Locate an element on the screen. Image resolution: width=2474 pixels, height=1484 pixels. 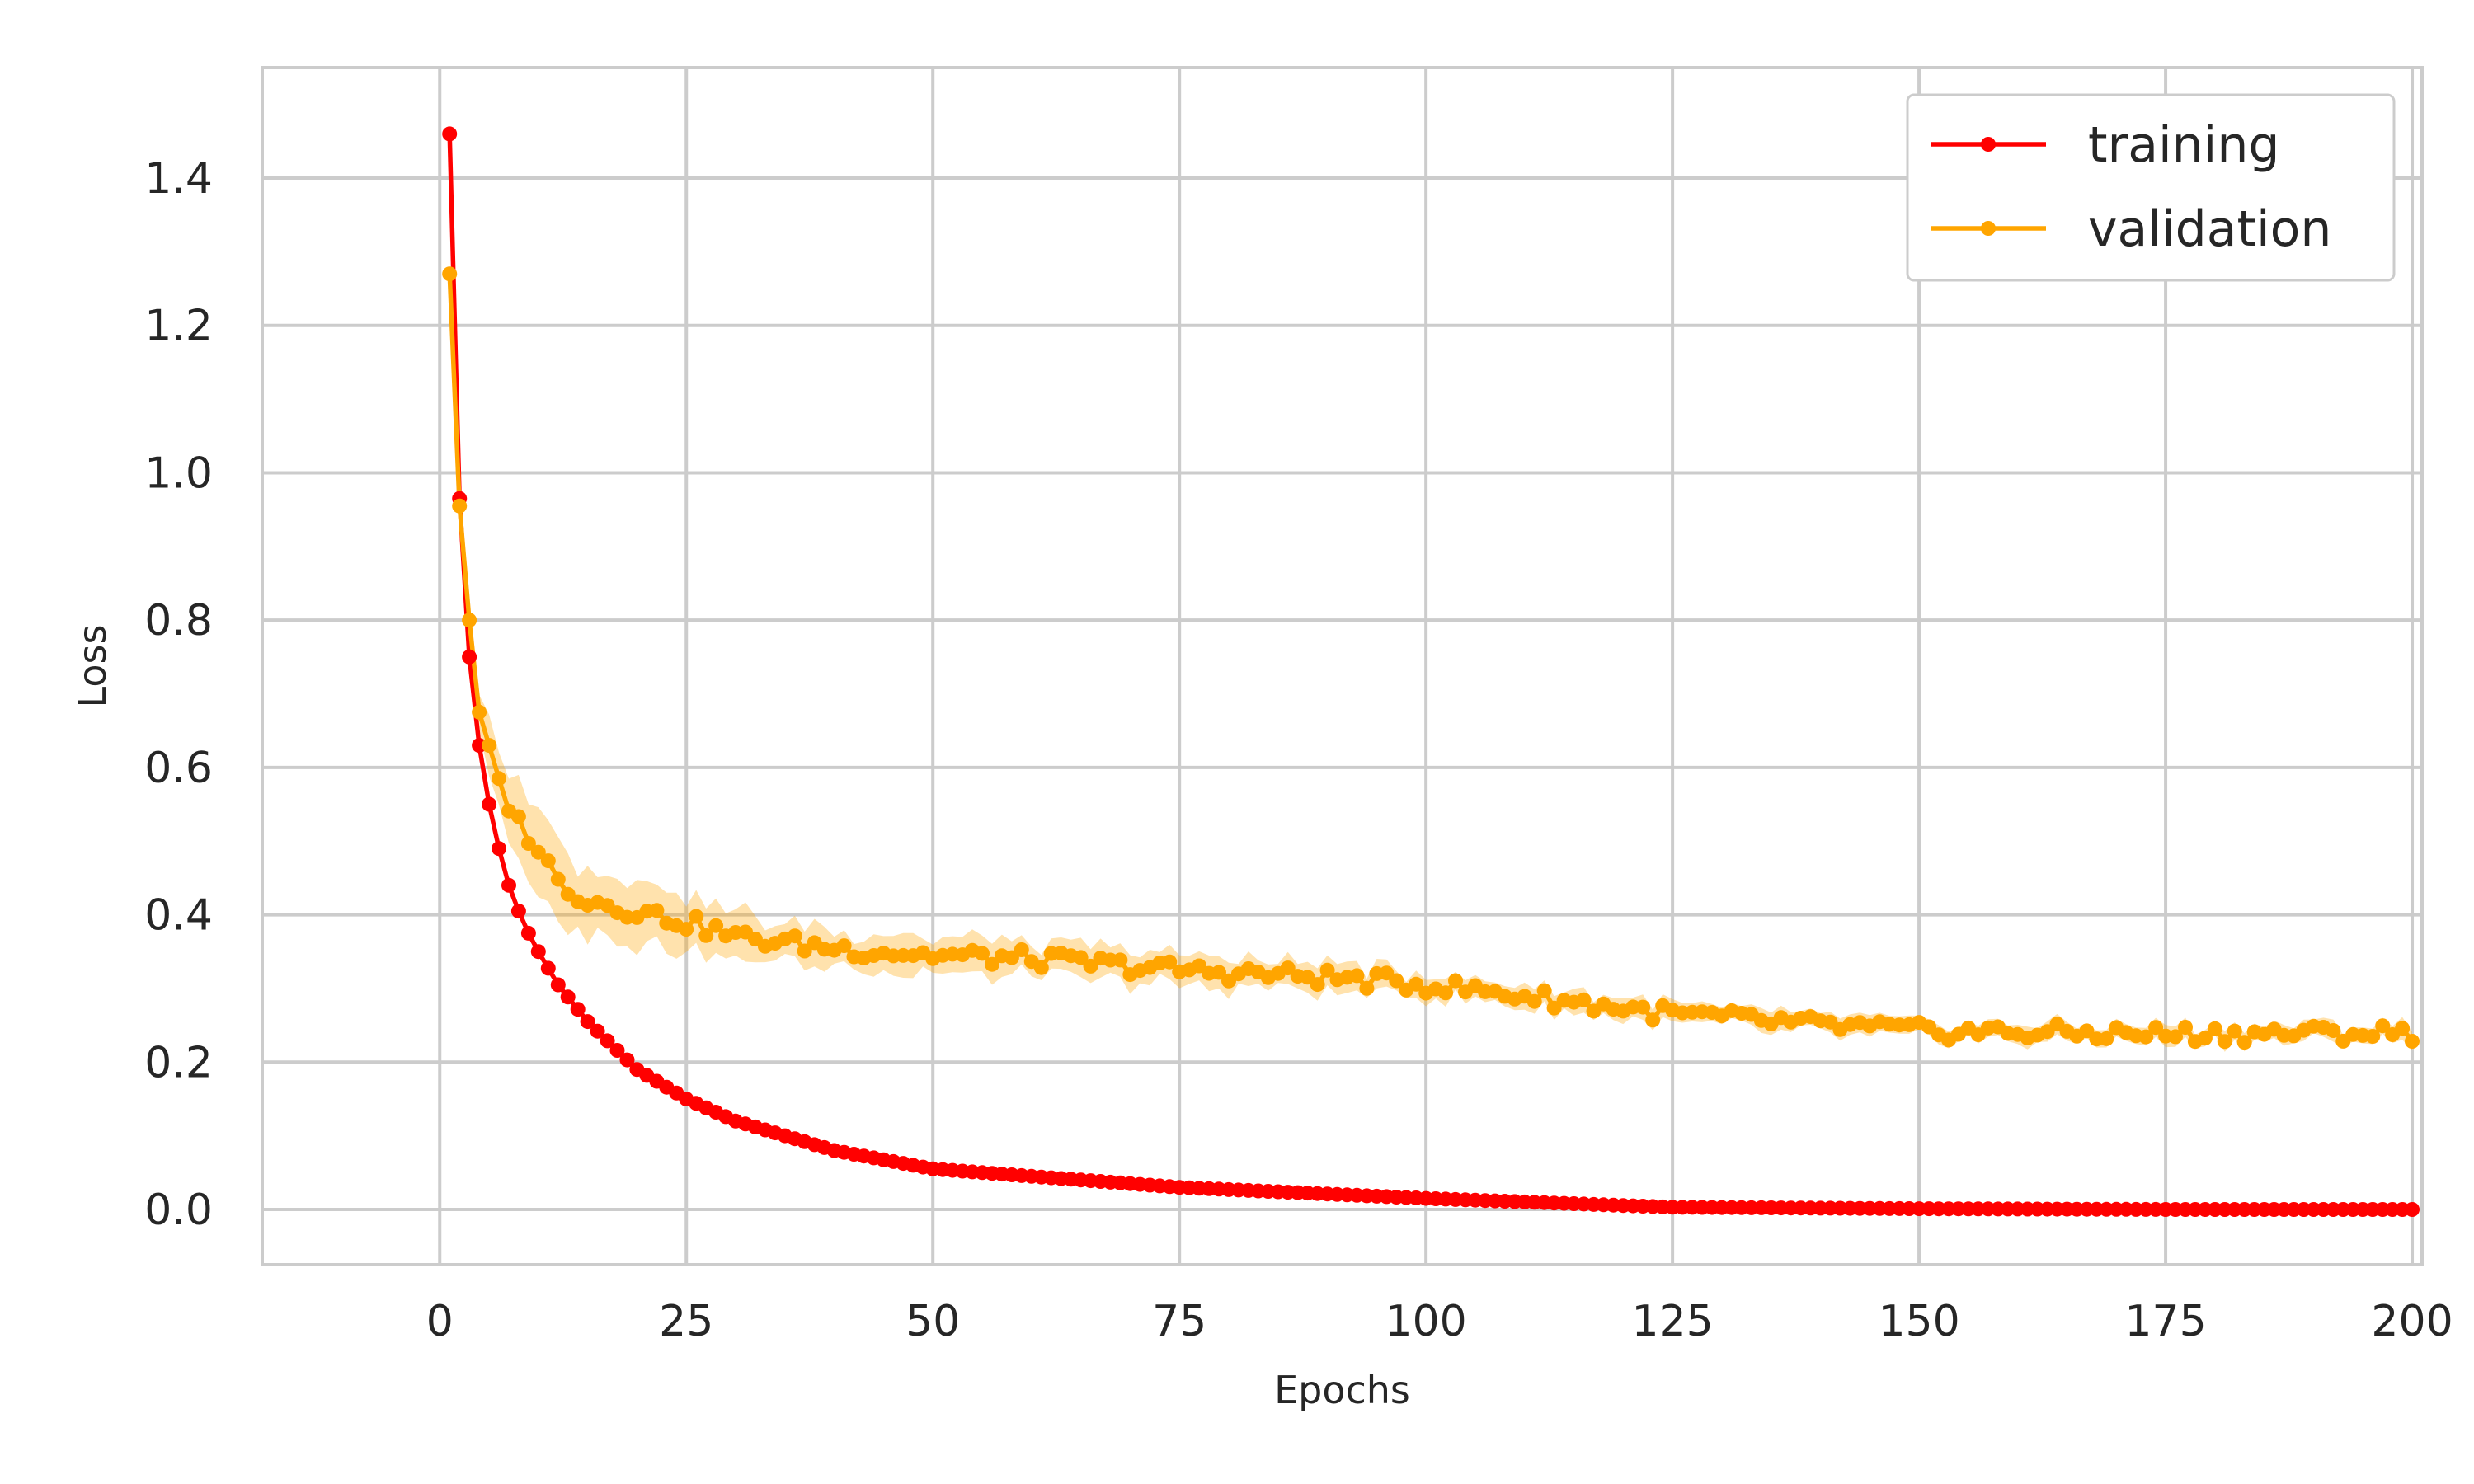
x-tick-label: 25 is located at coordinates (686, 1321).